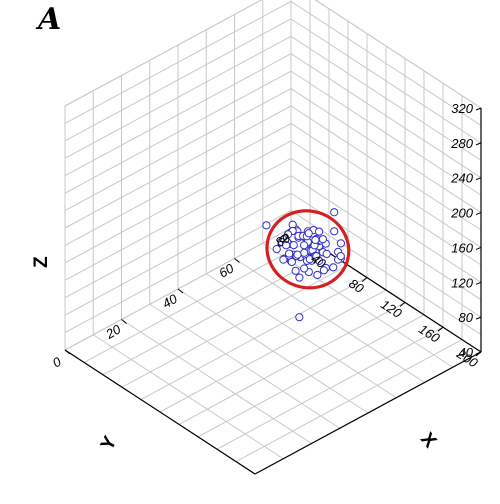 The height and width of the screenshot is (504, 500). What do you see at coordinates (50, 19) in the screenshot?
I see `panel-label: A` at bounding box center [50, 19].